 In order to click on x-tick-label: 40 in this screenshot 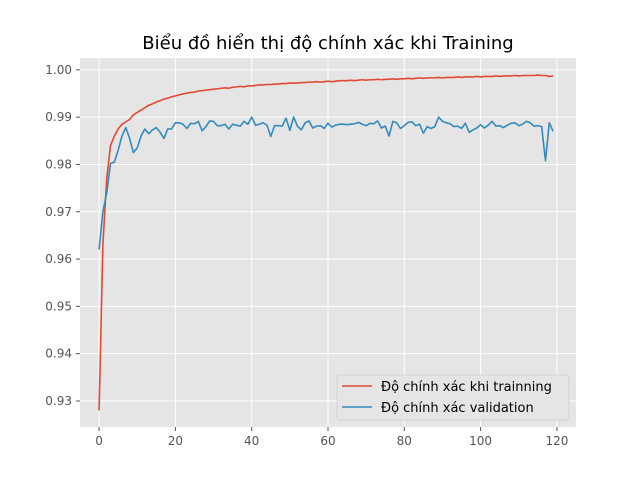, I will do `click(251, 441)`.